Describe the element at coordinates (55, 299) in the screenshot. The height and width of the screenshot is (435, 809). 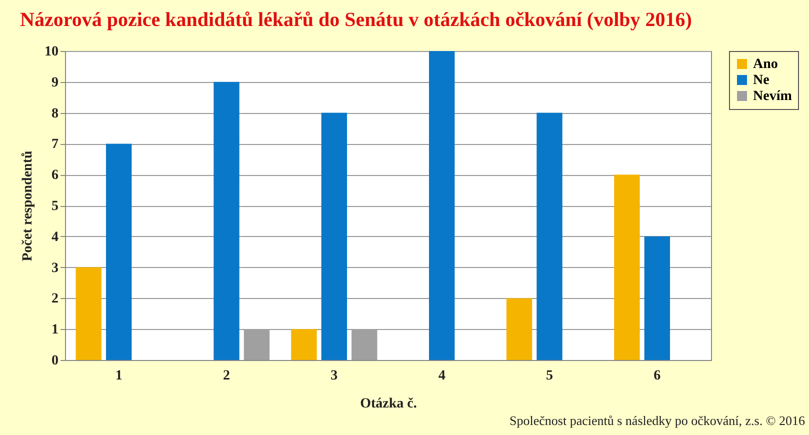
I see `y-tick-label: 2` at that location.